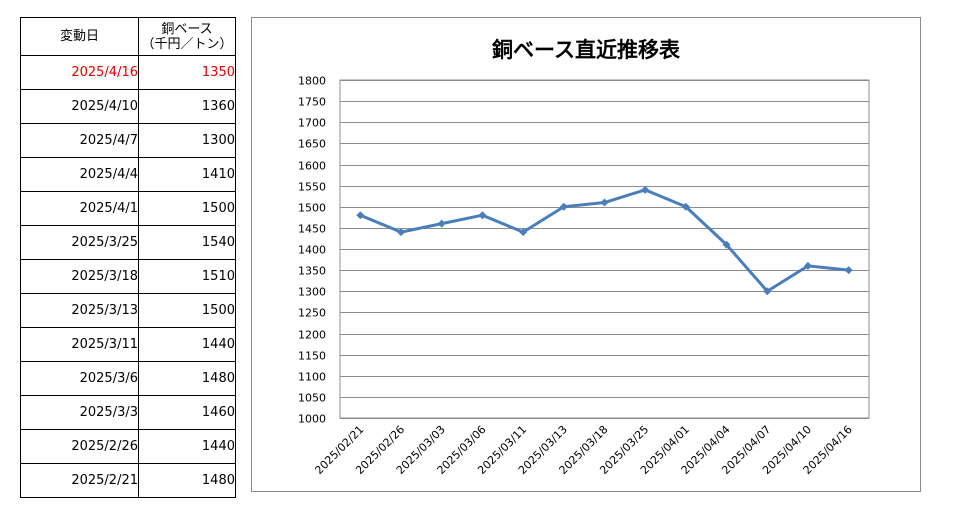 The width and height of the screenshot is (956, 515). I want to click on y-tick-label: 1500, so click(312, 208).